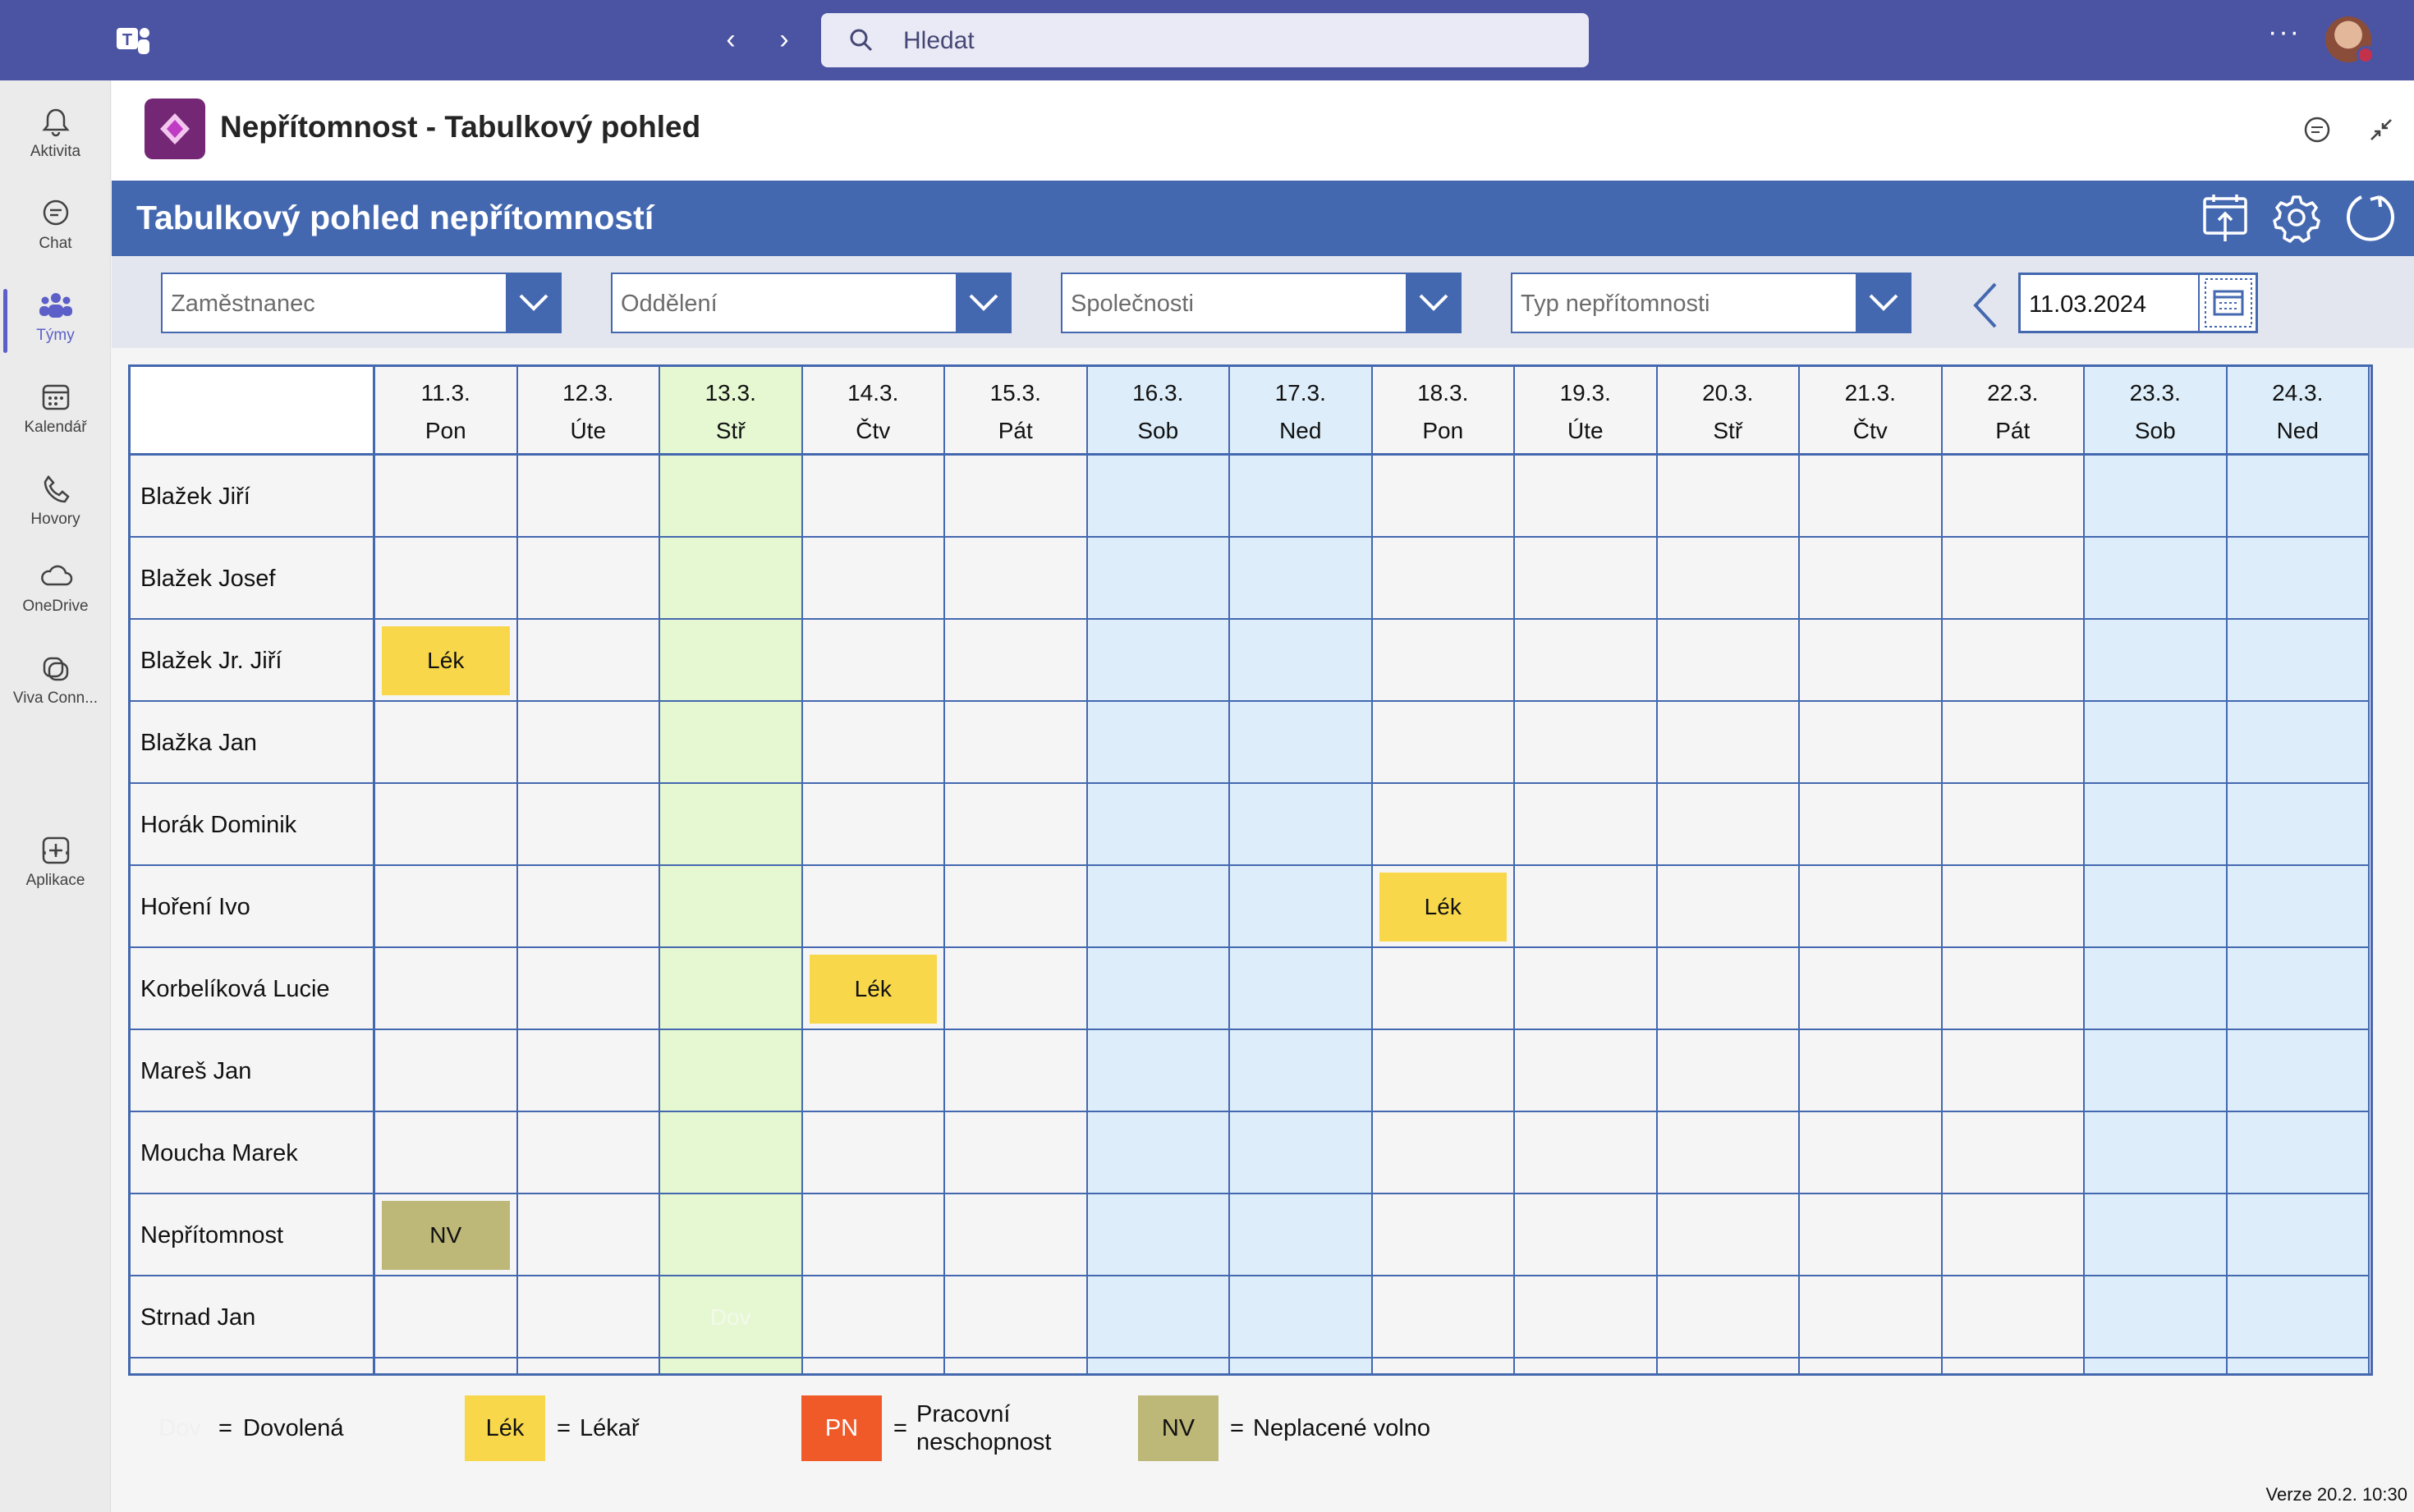 The image size is (2414, 1512). I want to click on settings-gear-icon, so click(2296, 219).